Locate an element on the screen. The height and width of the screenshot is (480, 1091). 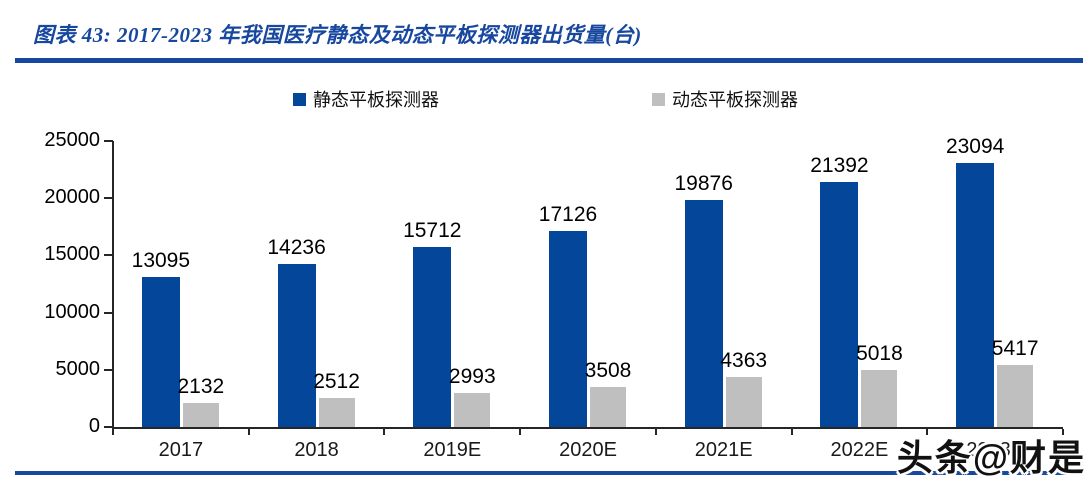
legend-item-dynamic: 动态平板探测器 is located at coordinates (725, 99).